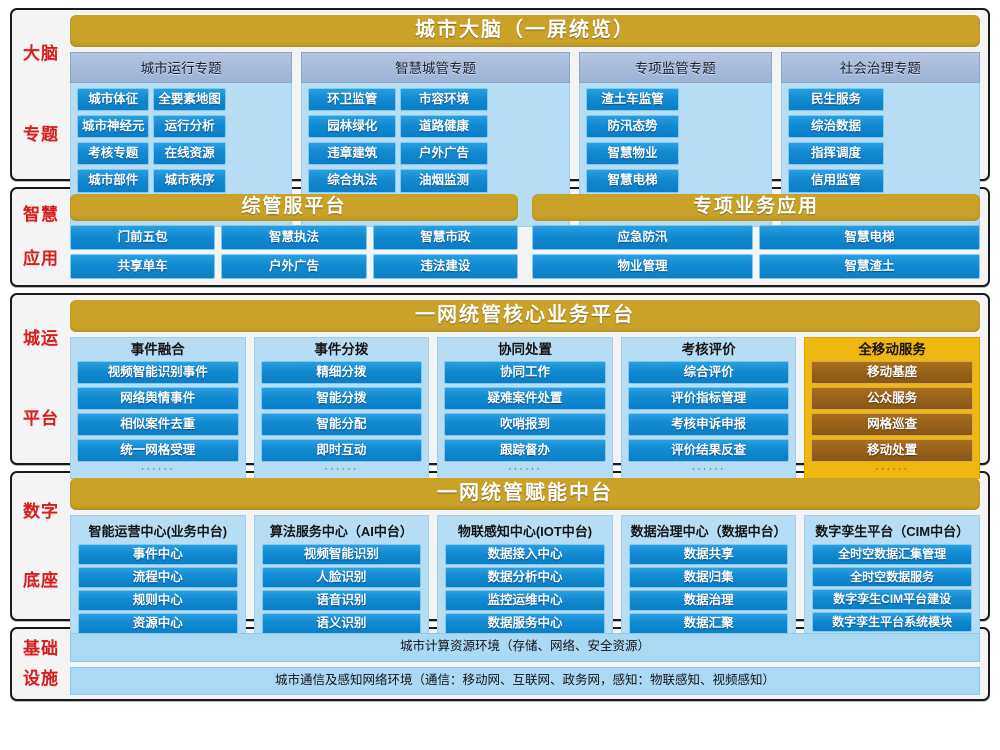  Describe the element at coordinates (836, 127) in the screenshot. I see `brain-item: 综治数据` at that location.